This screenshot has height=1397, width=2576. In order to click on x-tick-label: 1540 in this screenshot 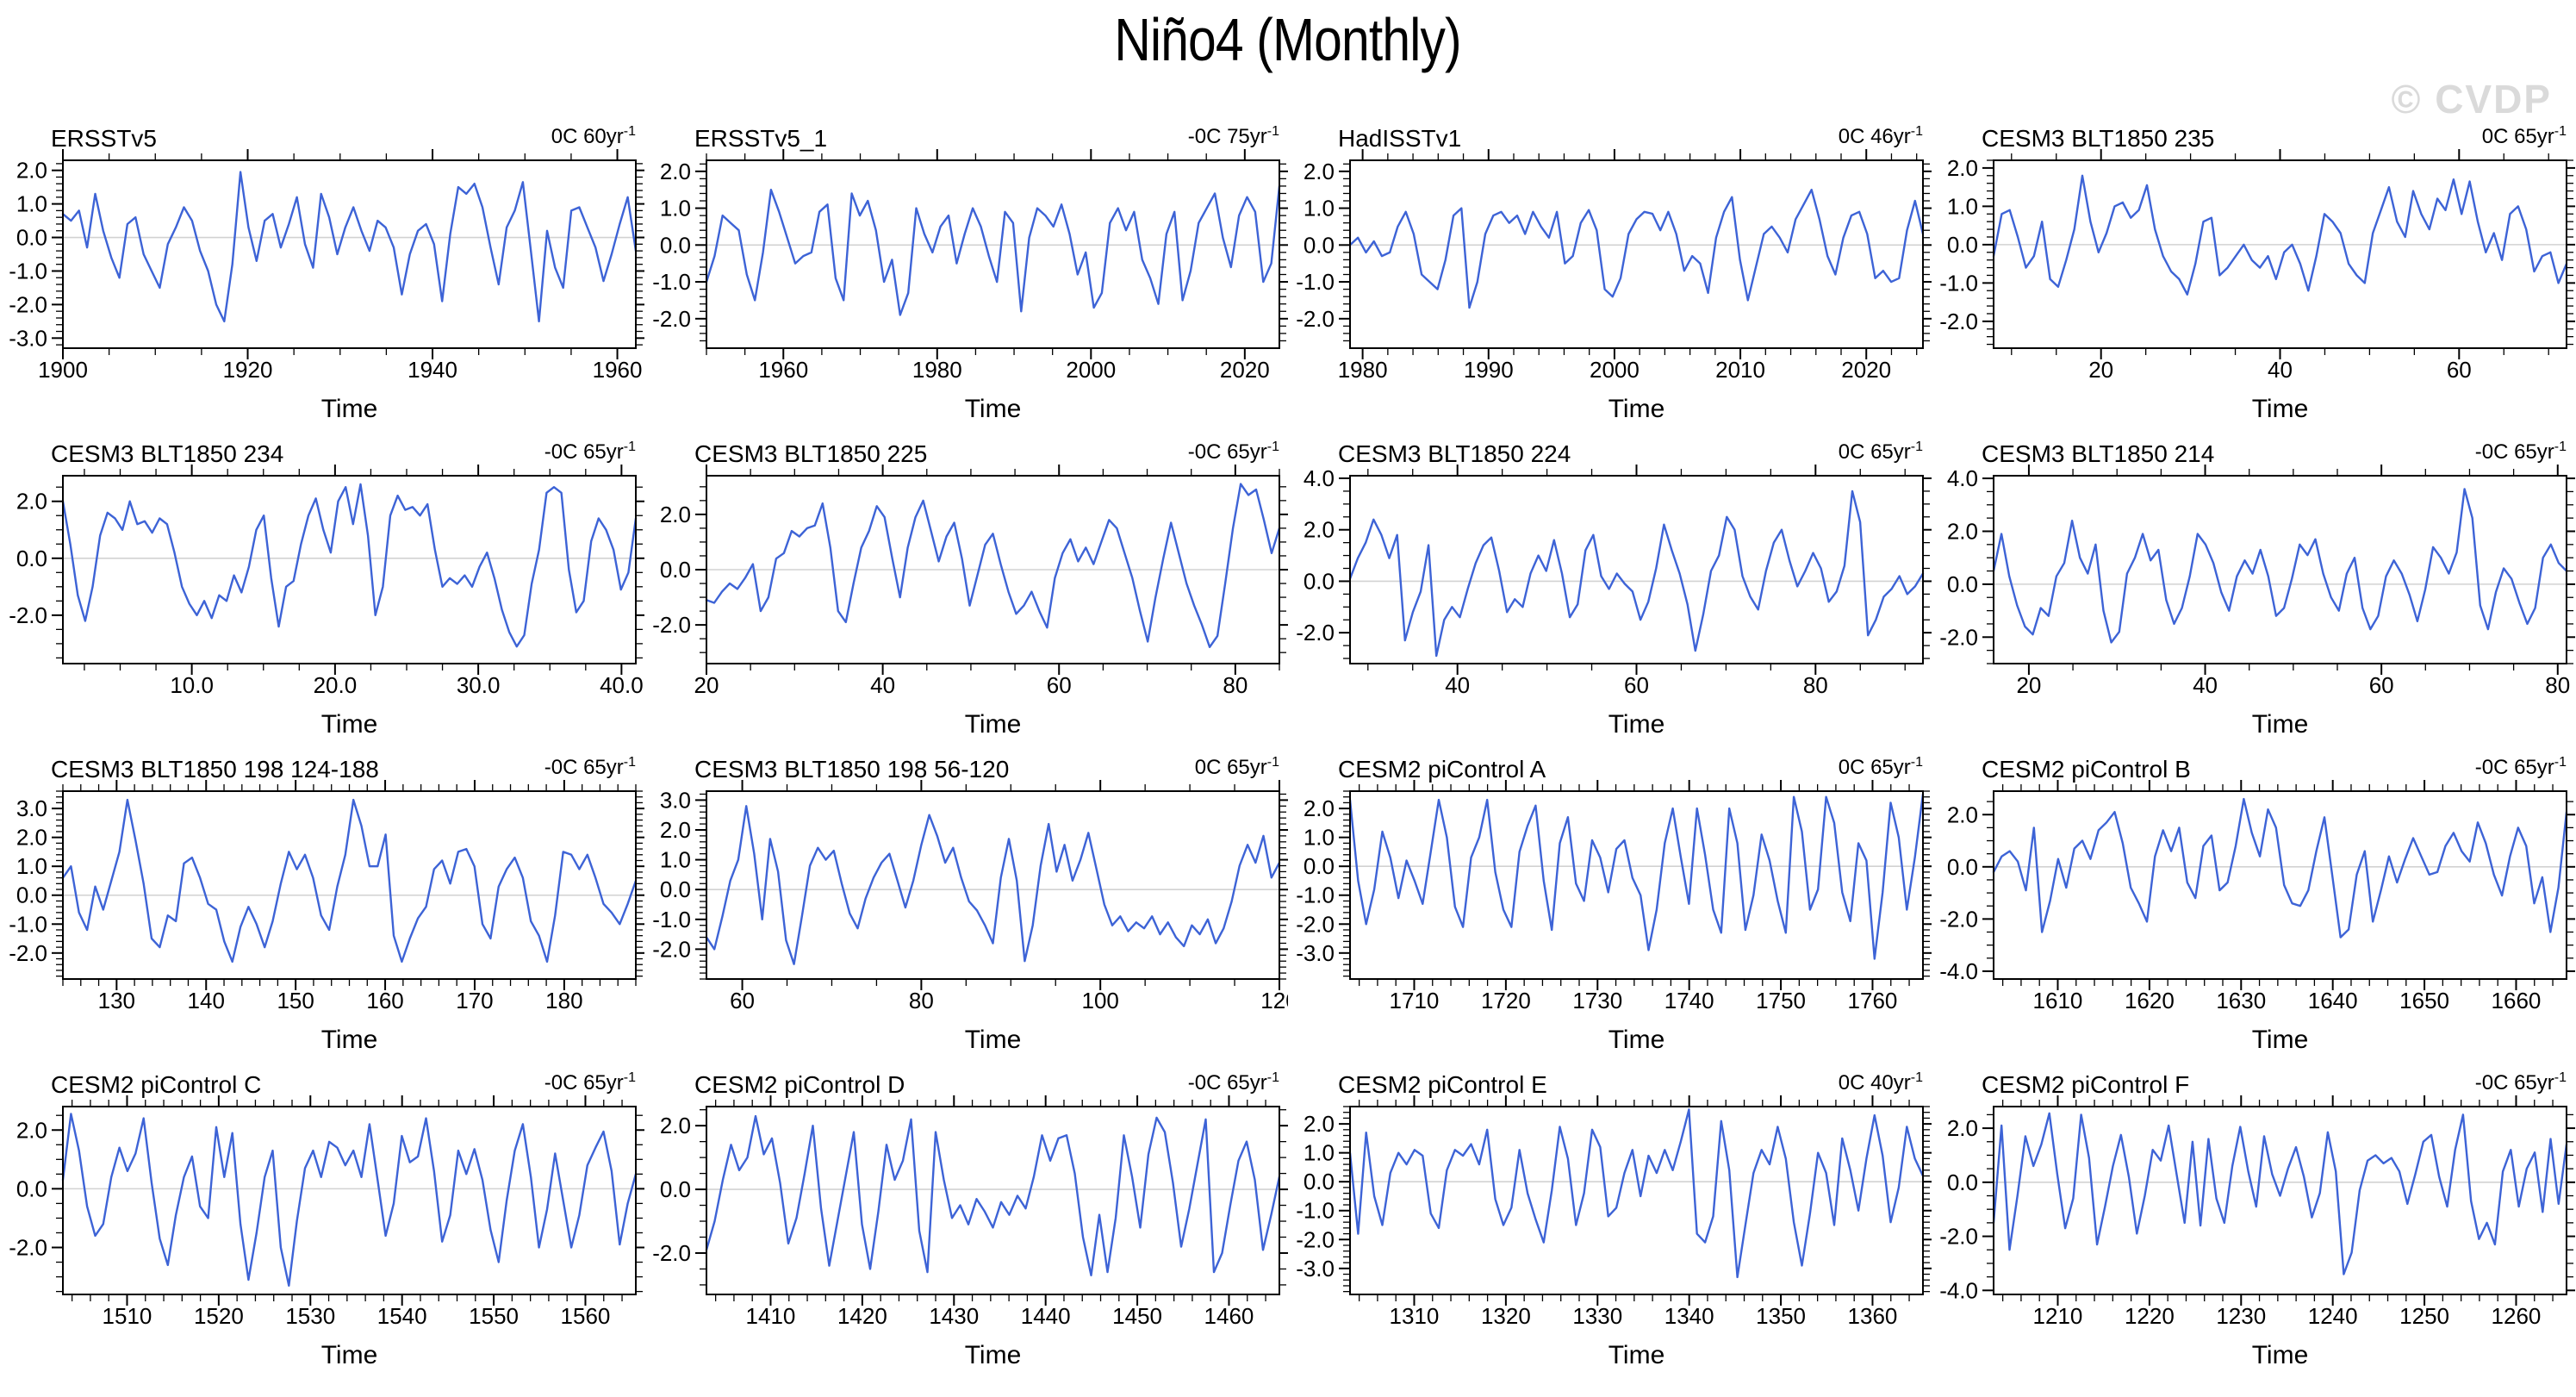, I will do `click(402, 1316)`.